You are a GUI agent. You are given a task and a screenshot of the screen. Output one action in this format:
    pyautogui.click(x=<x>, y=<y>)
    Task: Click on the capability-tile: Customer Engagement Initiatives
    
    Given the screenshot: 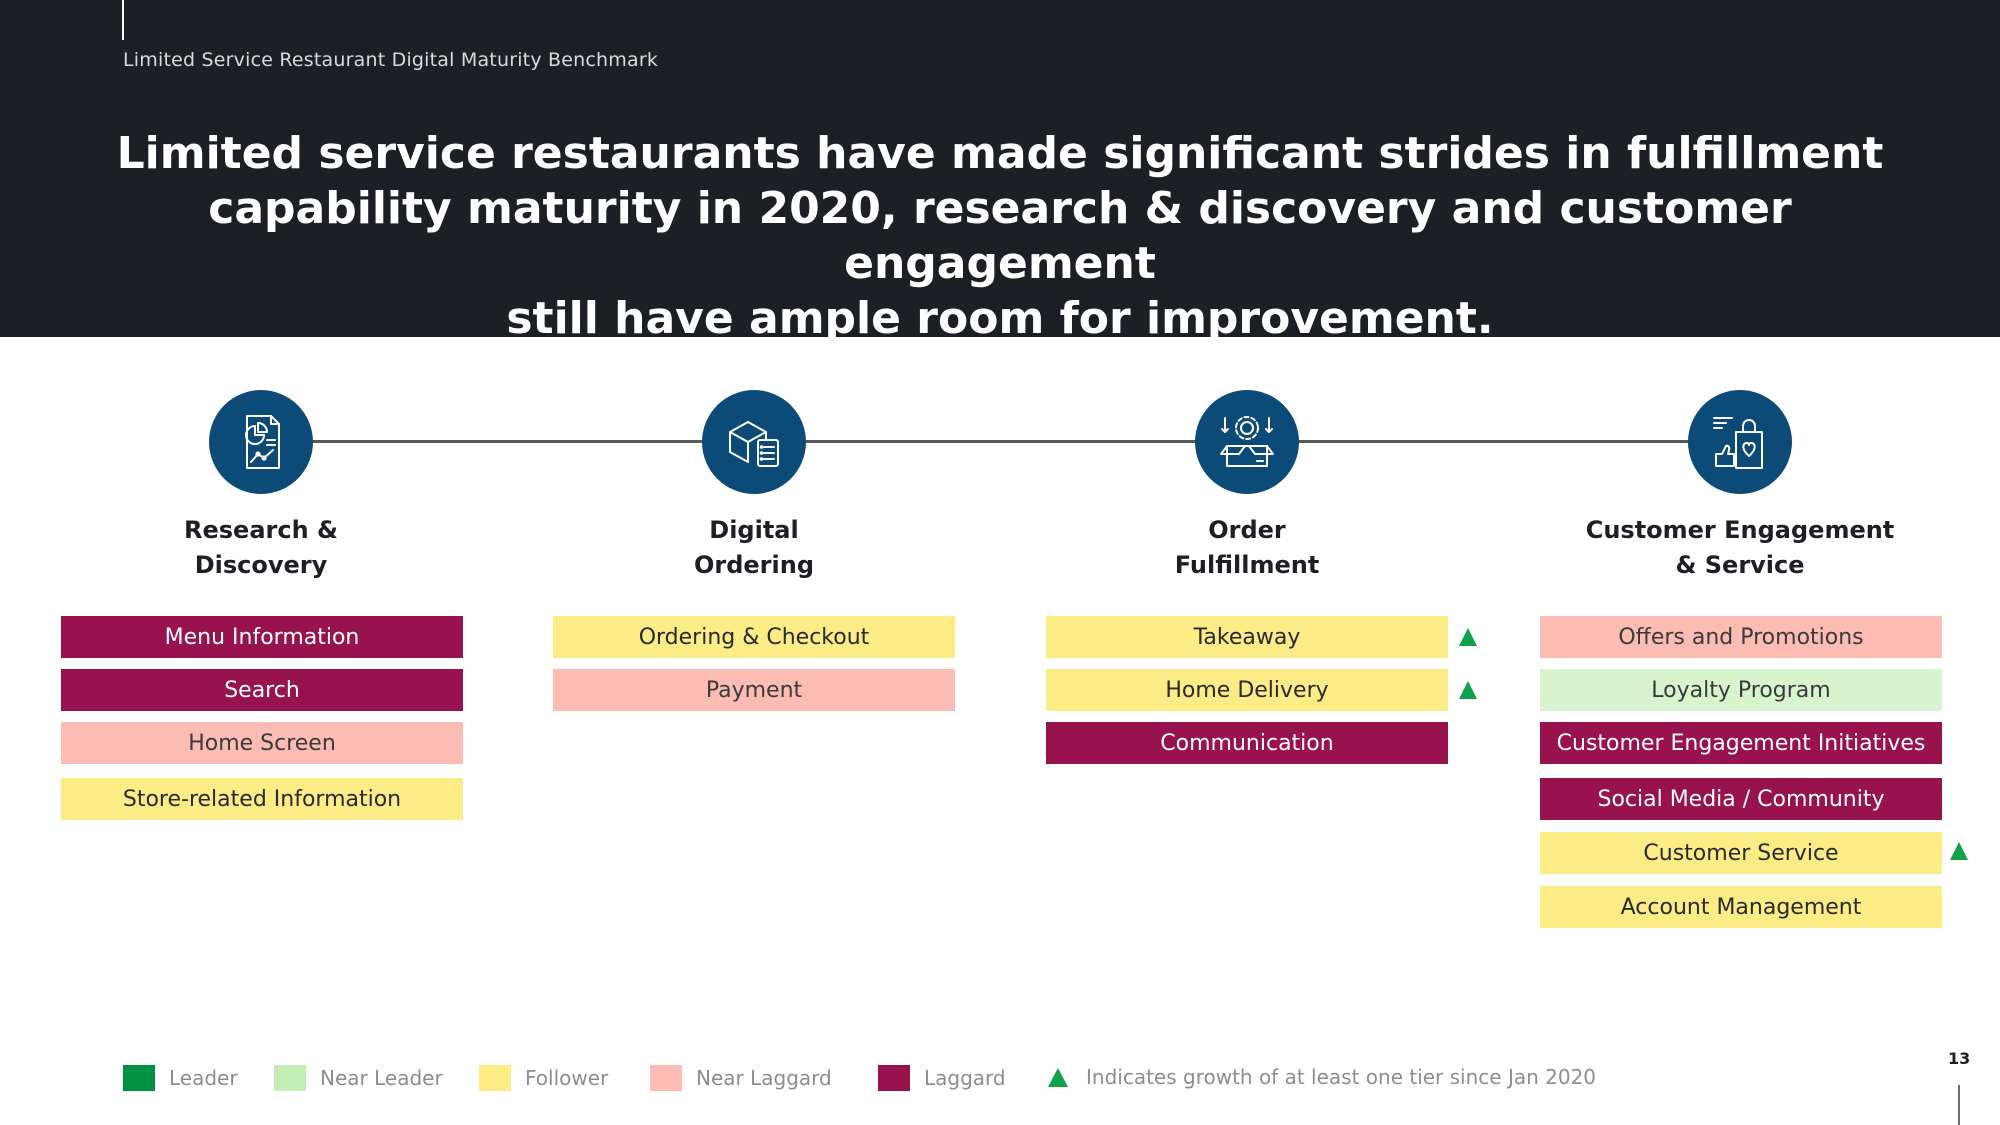 What is the action you would take?
    pyautogui.click(x=1741, y=743)
    